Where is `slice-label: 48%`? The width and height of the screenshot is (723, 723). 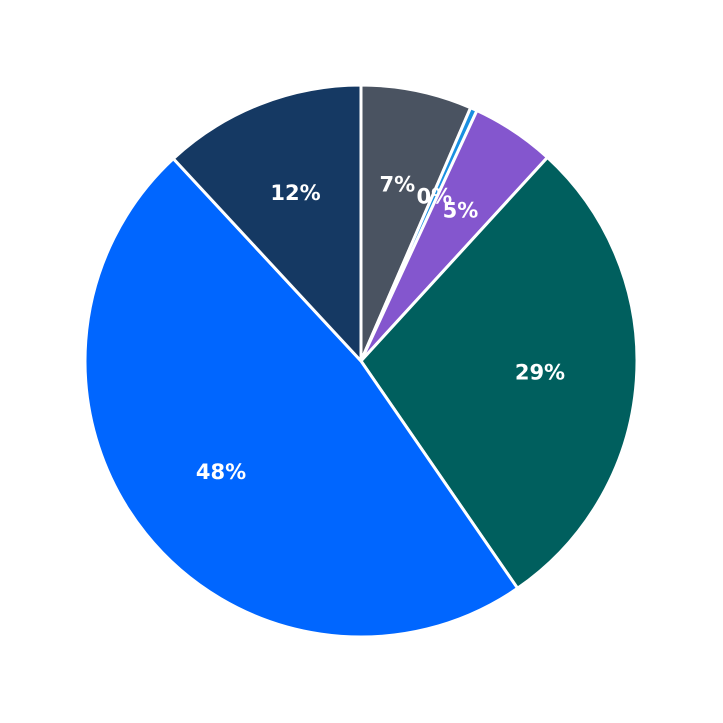
slice-label: 48% is located at coordinates (221, 472).